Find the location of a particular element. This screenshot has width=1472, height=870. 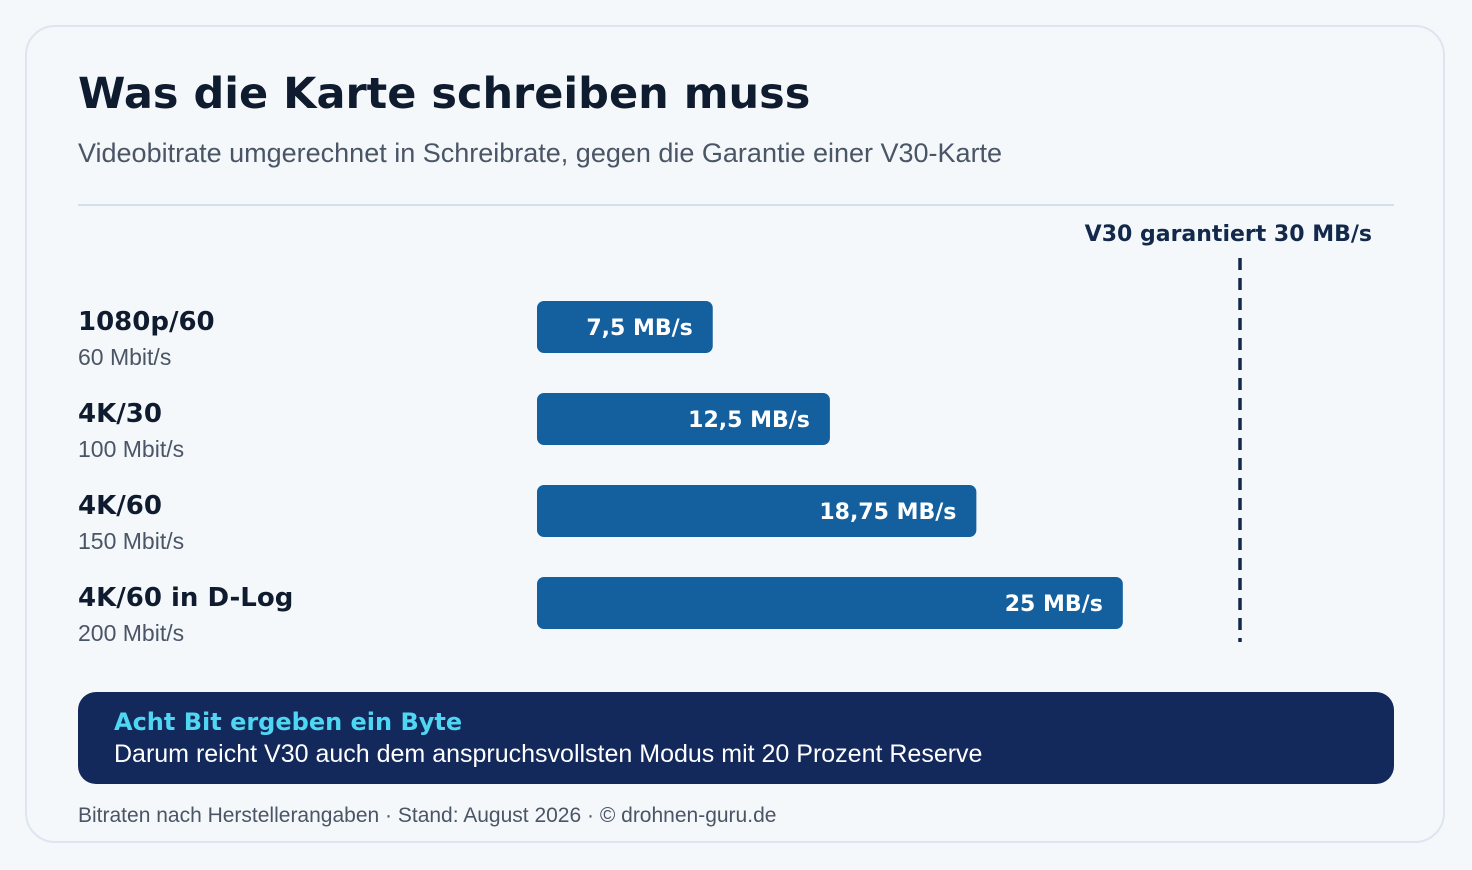

category-bitrate: 60 Mbit/s is located at coordinates (124, 357).